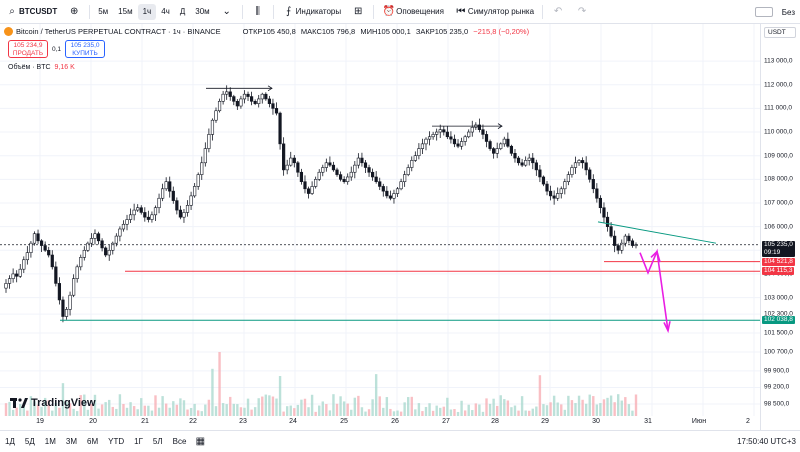 The width and height of the screenshot is (800, 452). I want to click on alerts-button: ⏰ Оповещения, so click(413, 12).